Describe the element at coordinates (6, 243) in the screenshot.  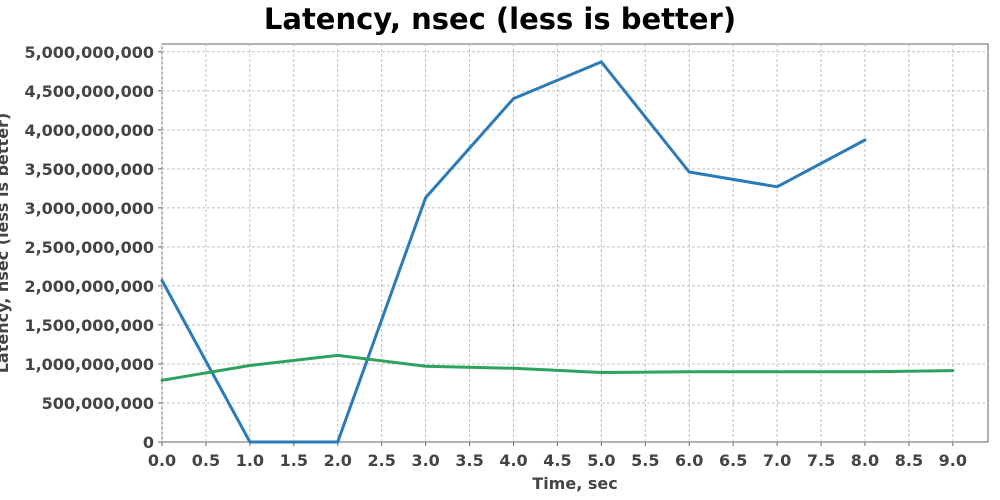
I see `y-axis-label: Latency, nsec (less is better)` at that location.